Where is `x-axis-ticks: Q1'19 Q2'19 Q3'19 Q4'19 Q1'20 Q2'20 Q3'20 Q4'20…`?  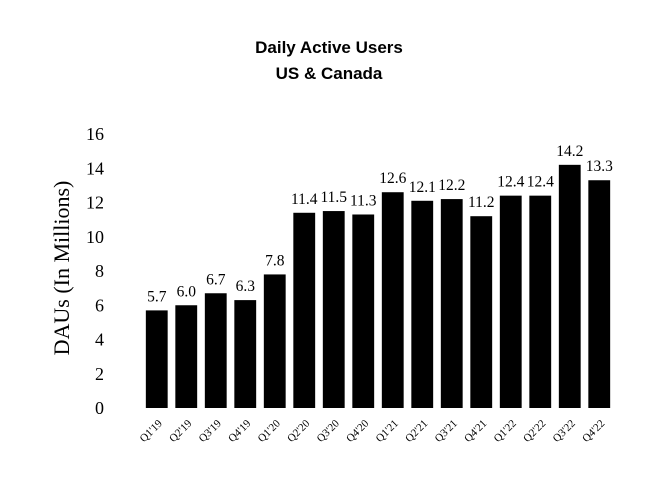 x-axis-ticks: Q1'19 Q2'19 Q3'19 Q4'19 Q1'20 Q2'20 Q3'20 Q4'20… is located at coordinates (373, 431).